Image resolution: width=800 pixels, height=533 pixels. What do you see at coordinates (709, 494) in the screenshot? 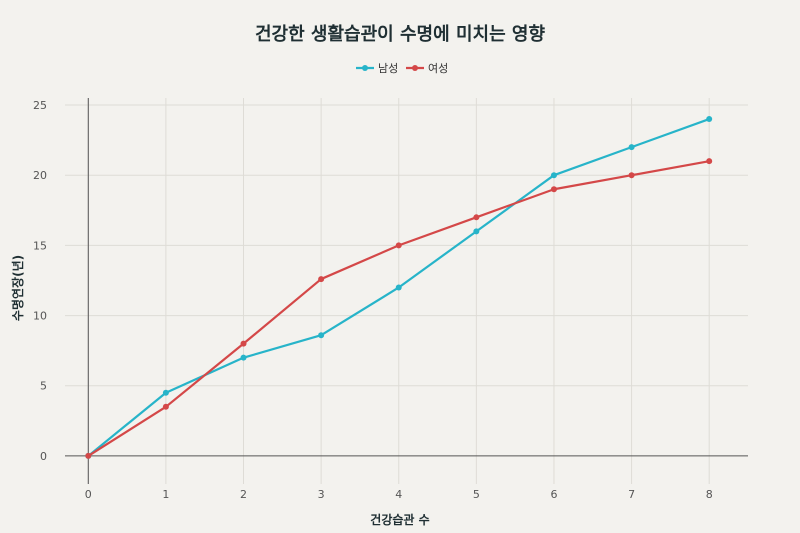
I see `x-tick-label: 8` at bounding box center [709, 494].